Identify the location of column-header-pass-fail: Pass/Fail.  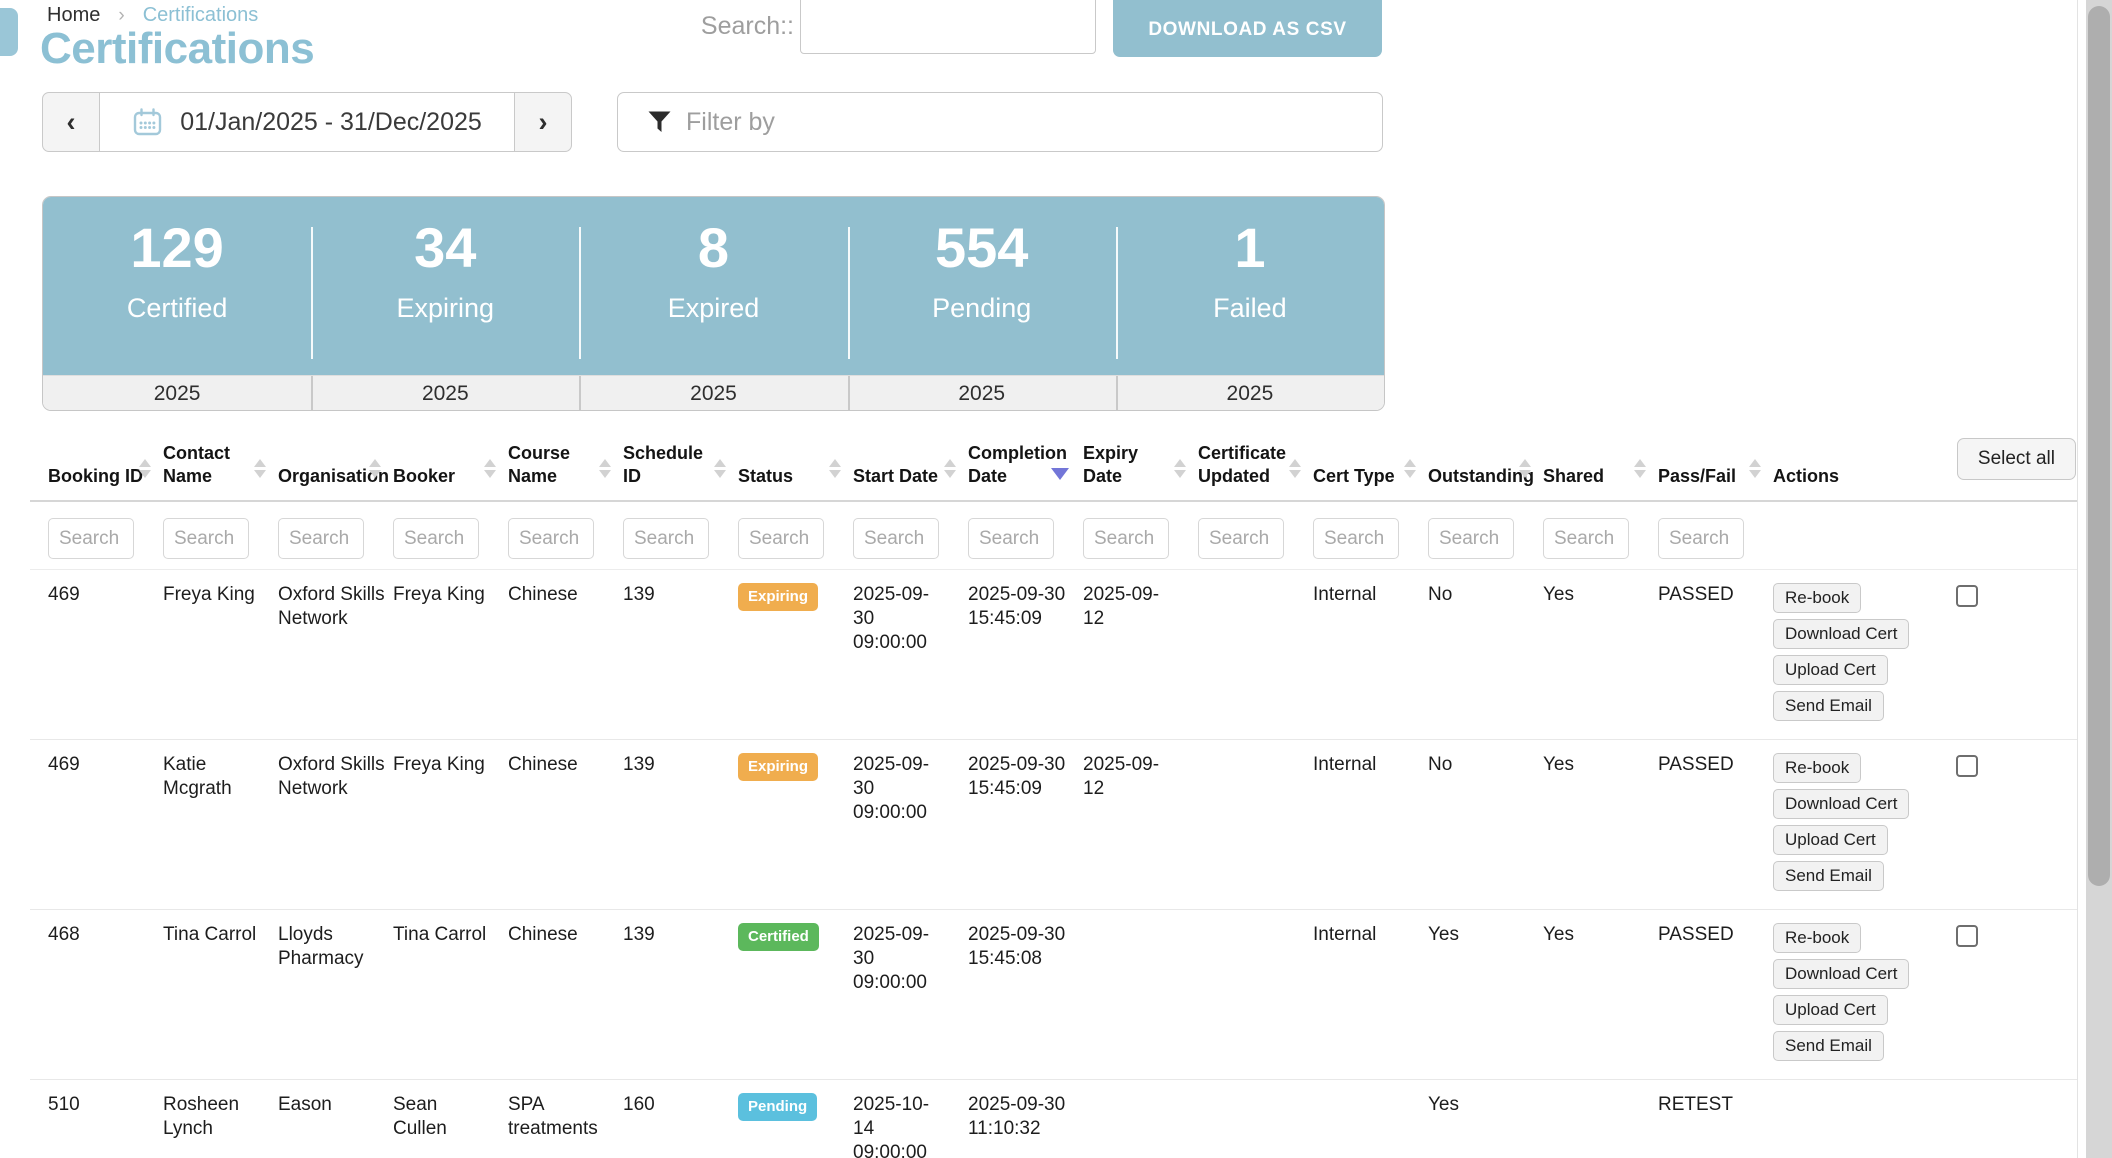
(1715, 470).